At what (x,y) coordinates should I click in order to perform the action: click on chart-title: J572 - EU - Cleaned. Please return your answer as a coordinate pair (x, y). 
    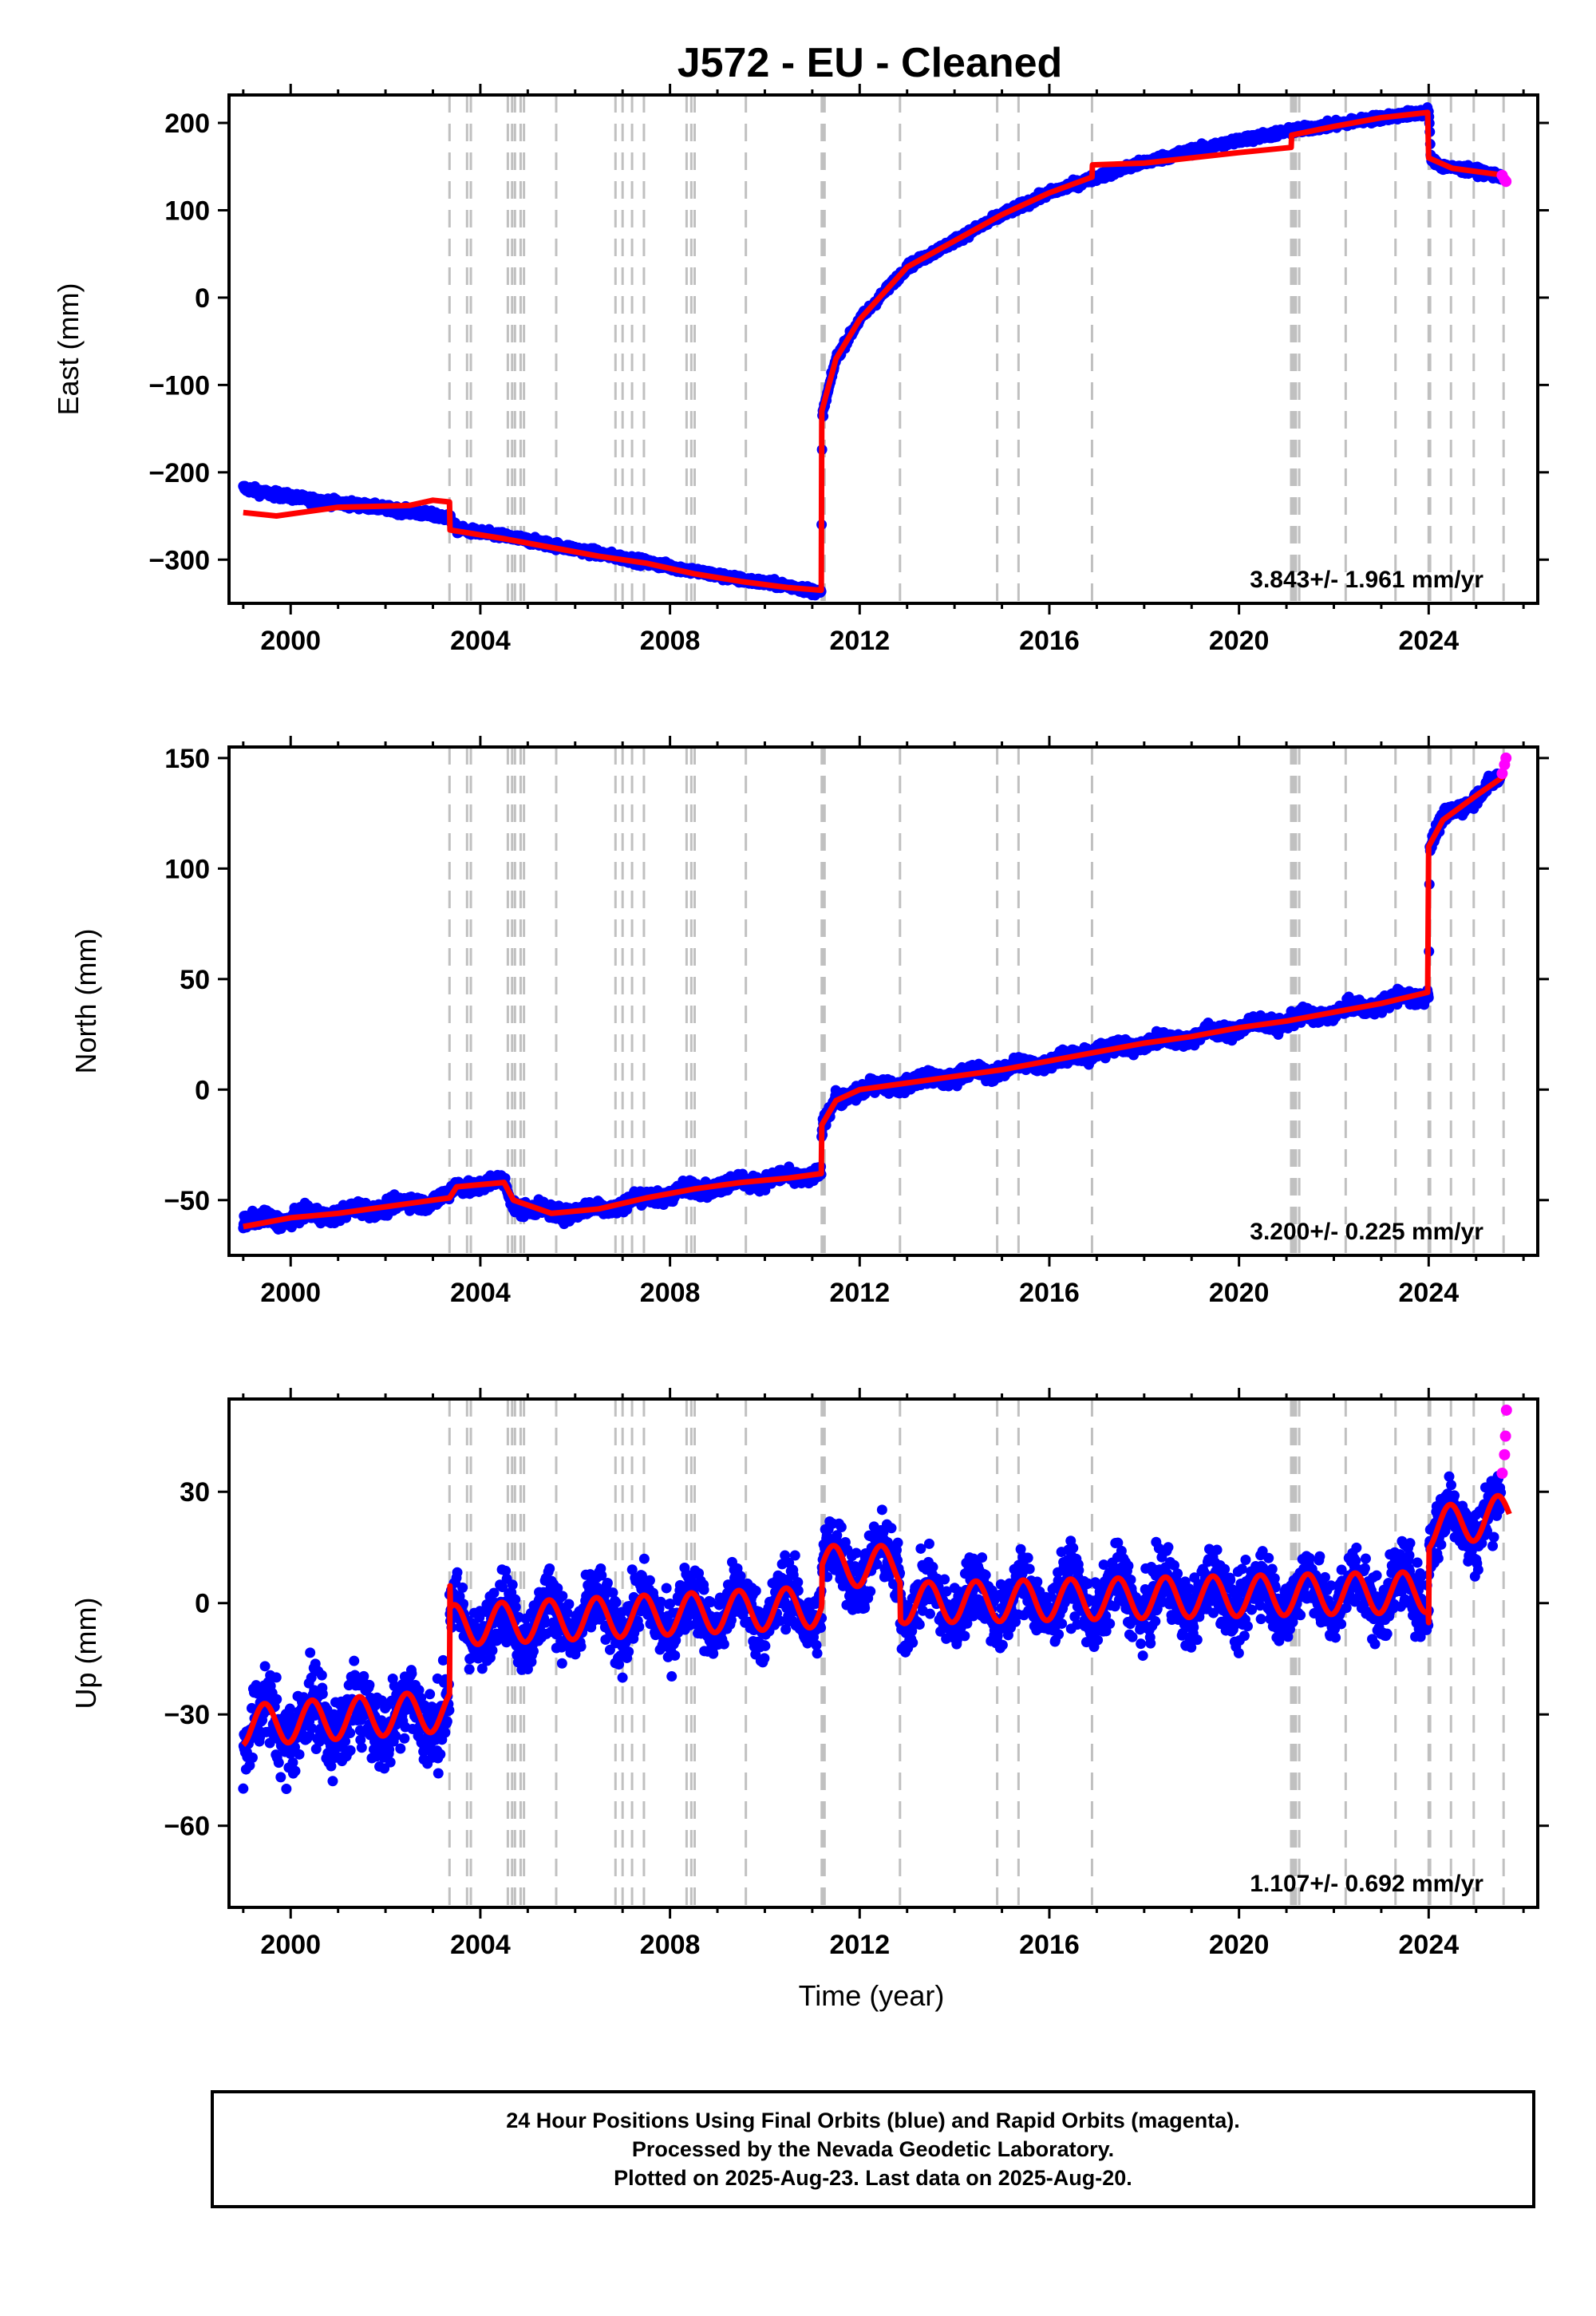
    Looking at the image, I should click on (870, 63).